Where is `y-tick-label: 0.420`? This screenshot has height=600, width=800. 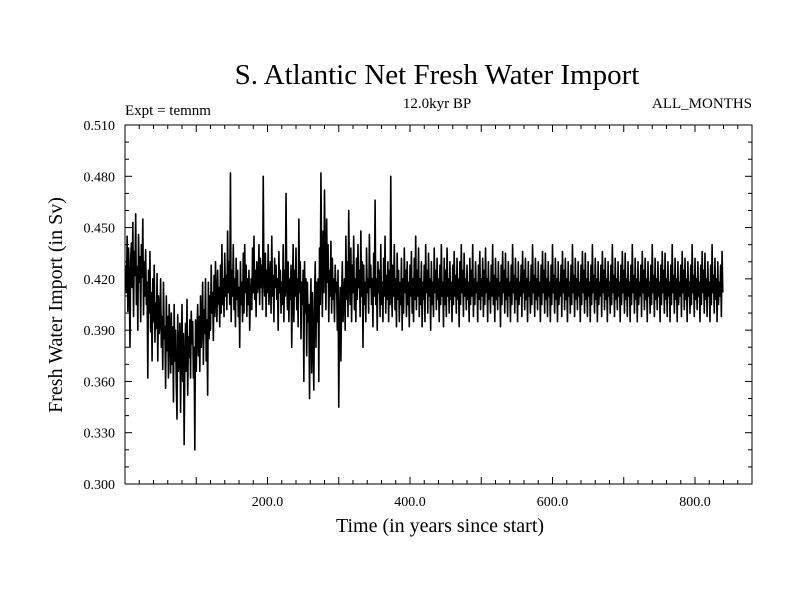 y-tick-label: 0.420 is located at coordinates (100, 280).